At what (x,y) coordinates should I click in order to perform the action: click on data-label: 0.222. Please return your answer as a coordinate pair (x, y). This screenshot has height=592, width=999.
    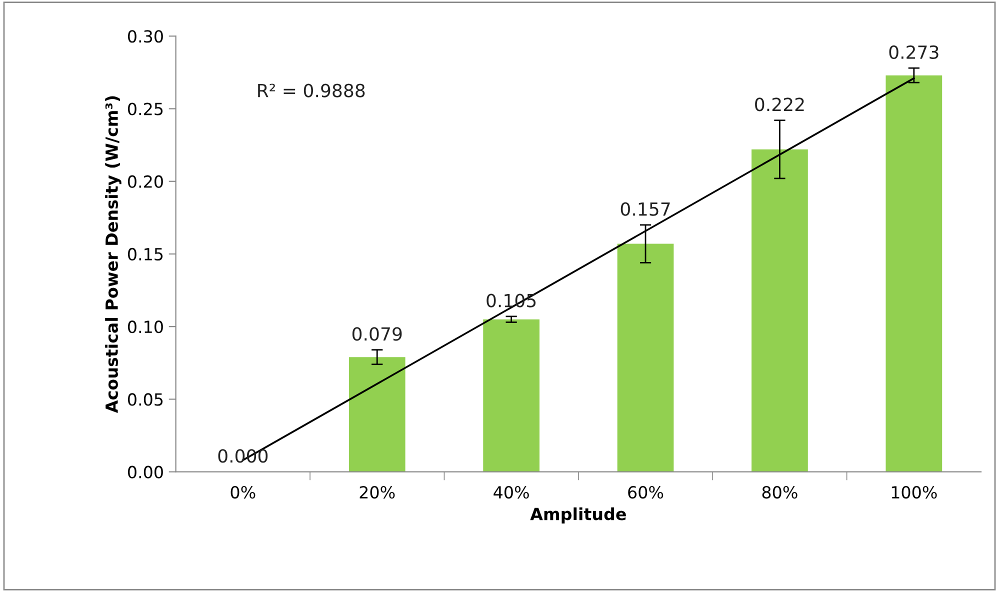
    Looking at the image, I should click on (779, 105).